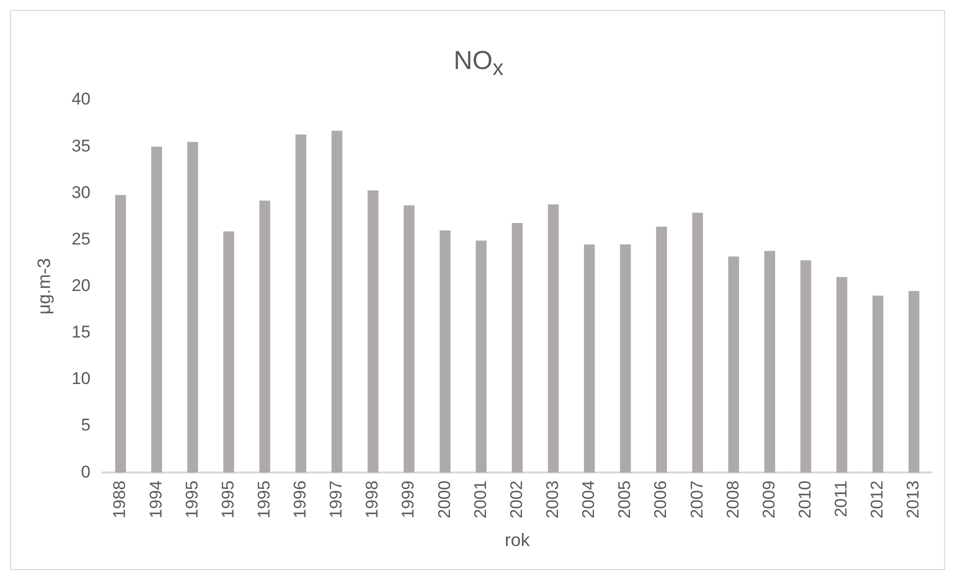 The width and height of the screenshot is (957, 581). What do you see at coordinates (336, 499) in the screenshot?
I see `x-tick-label: 1997` at bounding box center [336, 499].